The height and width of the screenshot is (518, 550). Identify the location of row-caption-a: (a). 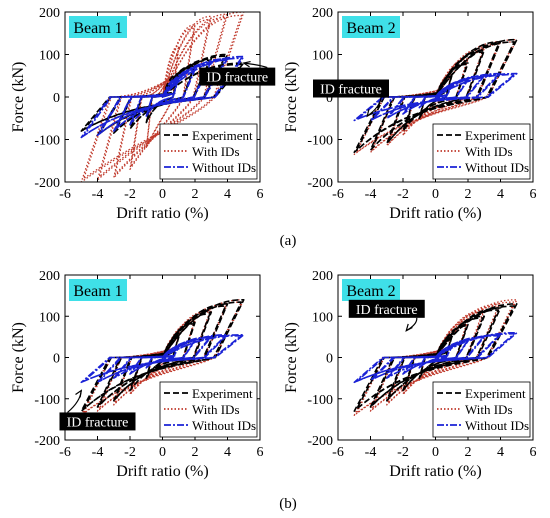
(288, 241).